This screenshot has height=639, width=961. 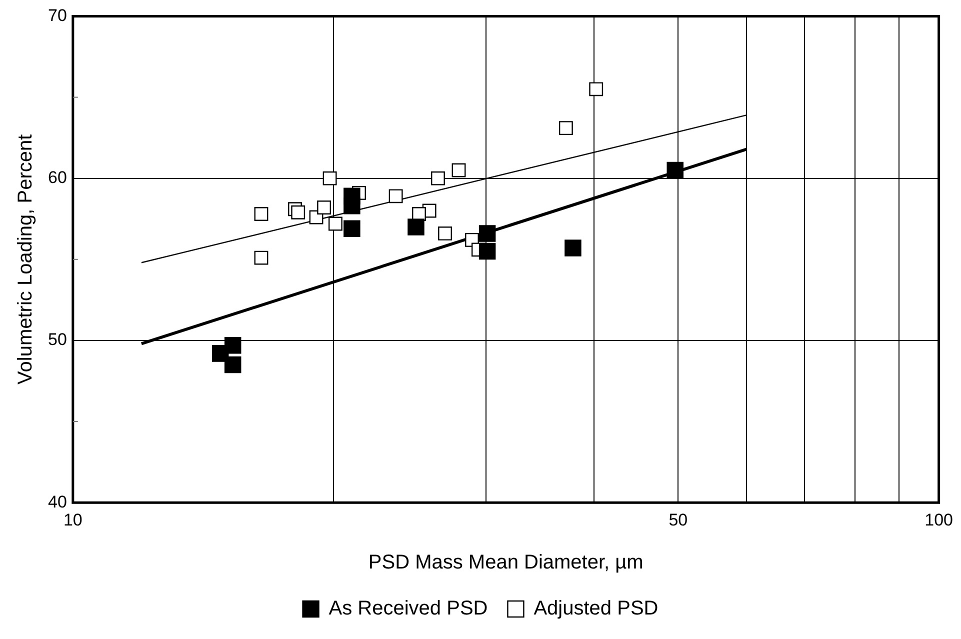 What do you see at coordinates (25, 259) in the screenshot?
I see `y-axis-title: Volumetric Loading, Percent` at bounding box center [25, 259].